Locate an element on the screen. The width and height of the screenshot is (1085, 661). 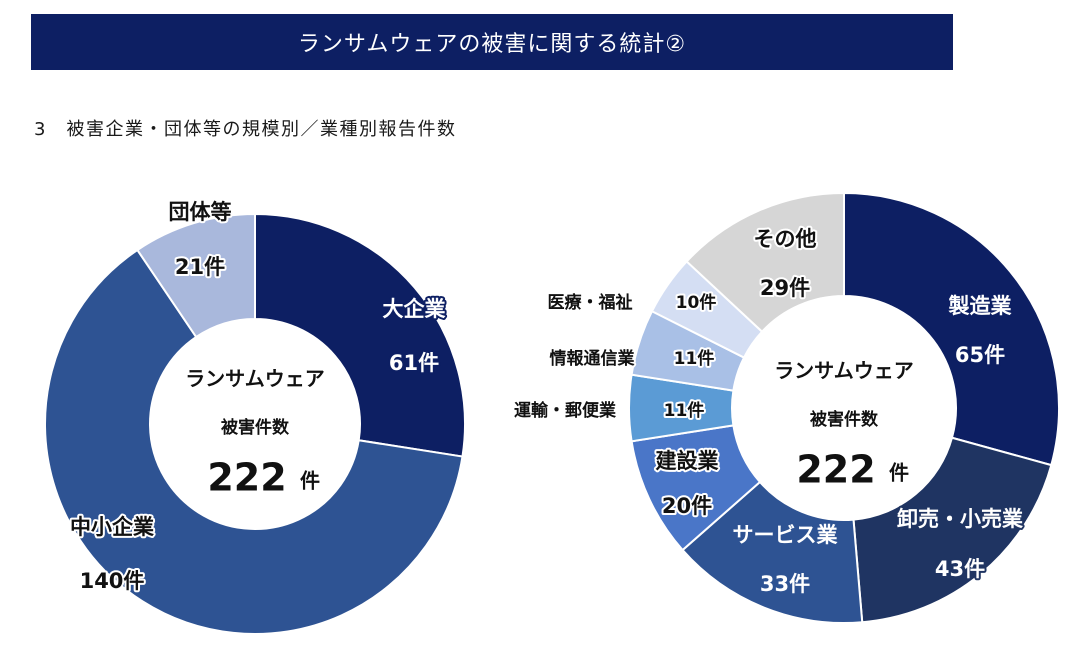
slice-value-label: 33件 is located at coordinates (785, 584).